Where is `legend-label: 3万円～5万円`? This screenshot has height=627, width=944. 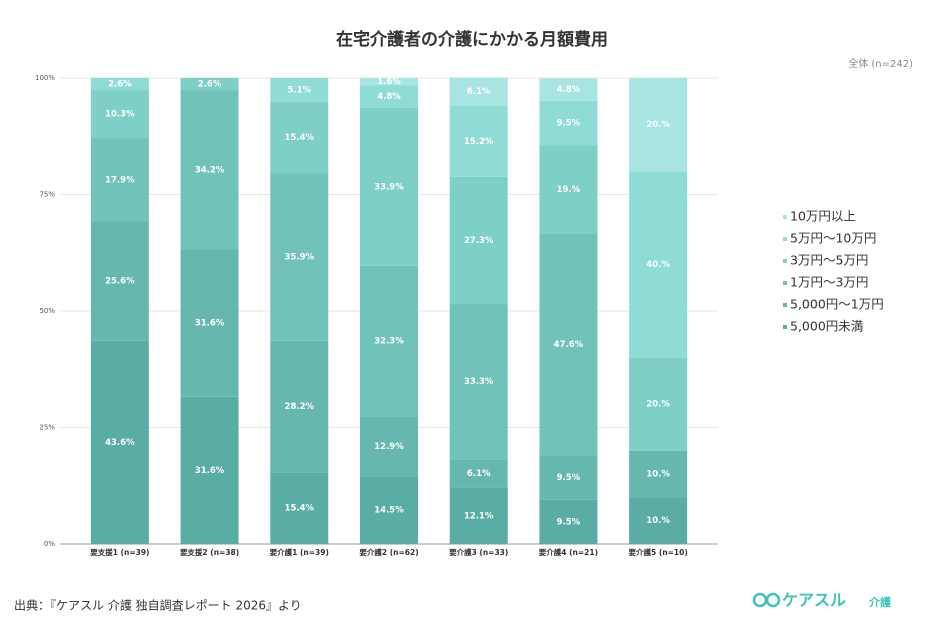
legend-label: 3万円～5万円 is located at coordinates (829, 260).